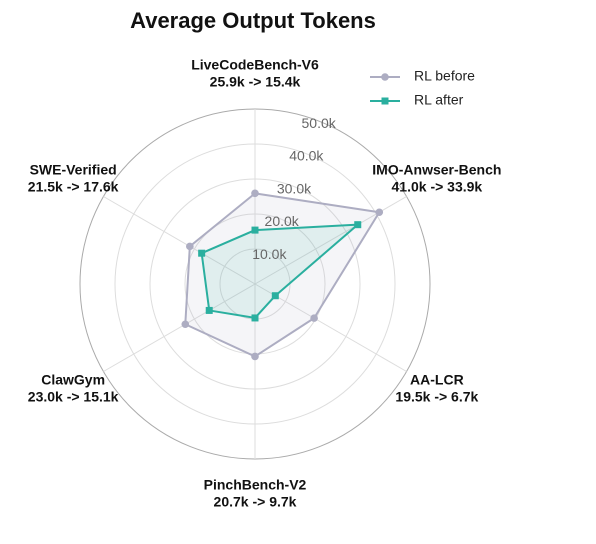  What do you see at coordinates (444, 76) in the screenshot?
I see `legend-label: RL before` at bounding box center [444, 76].